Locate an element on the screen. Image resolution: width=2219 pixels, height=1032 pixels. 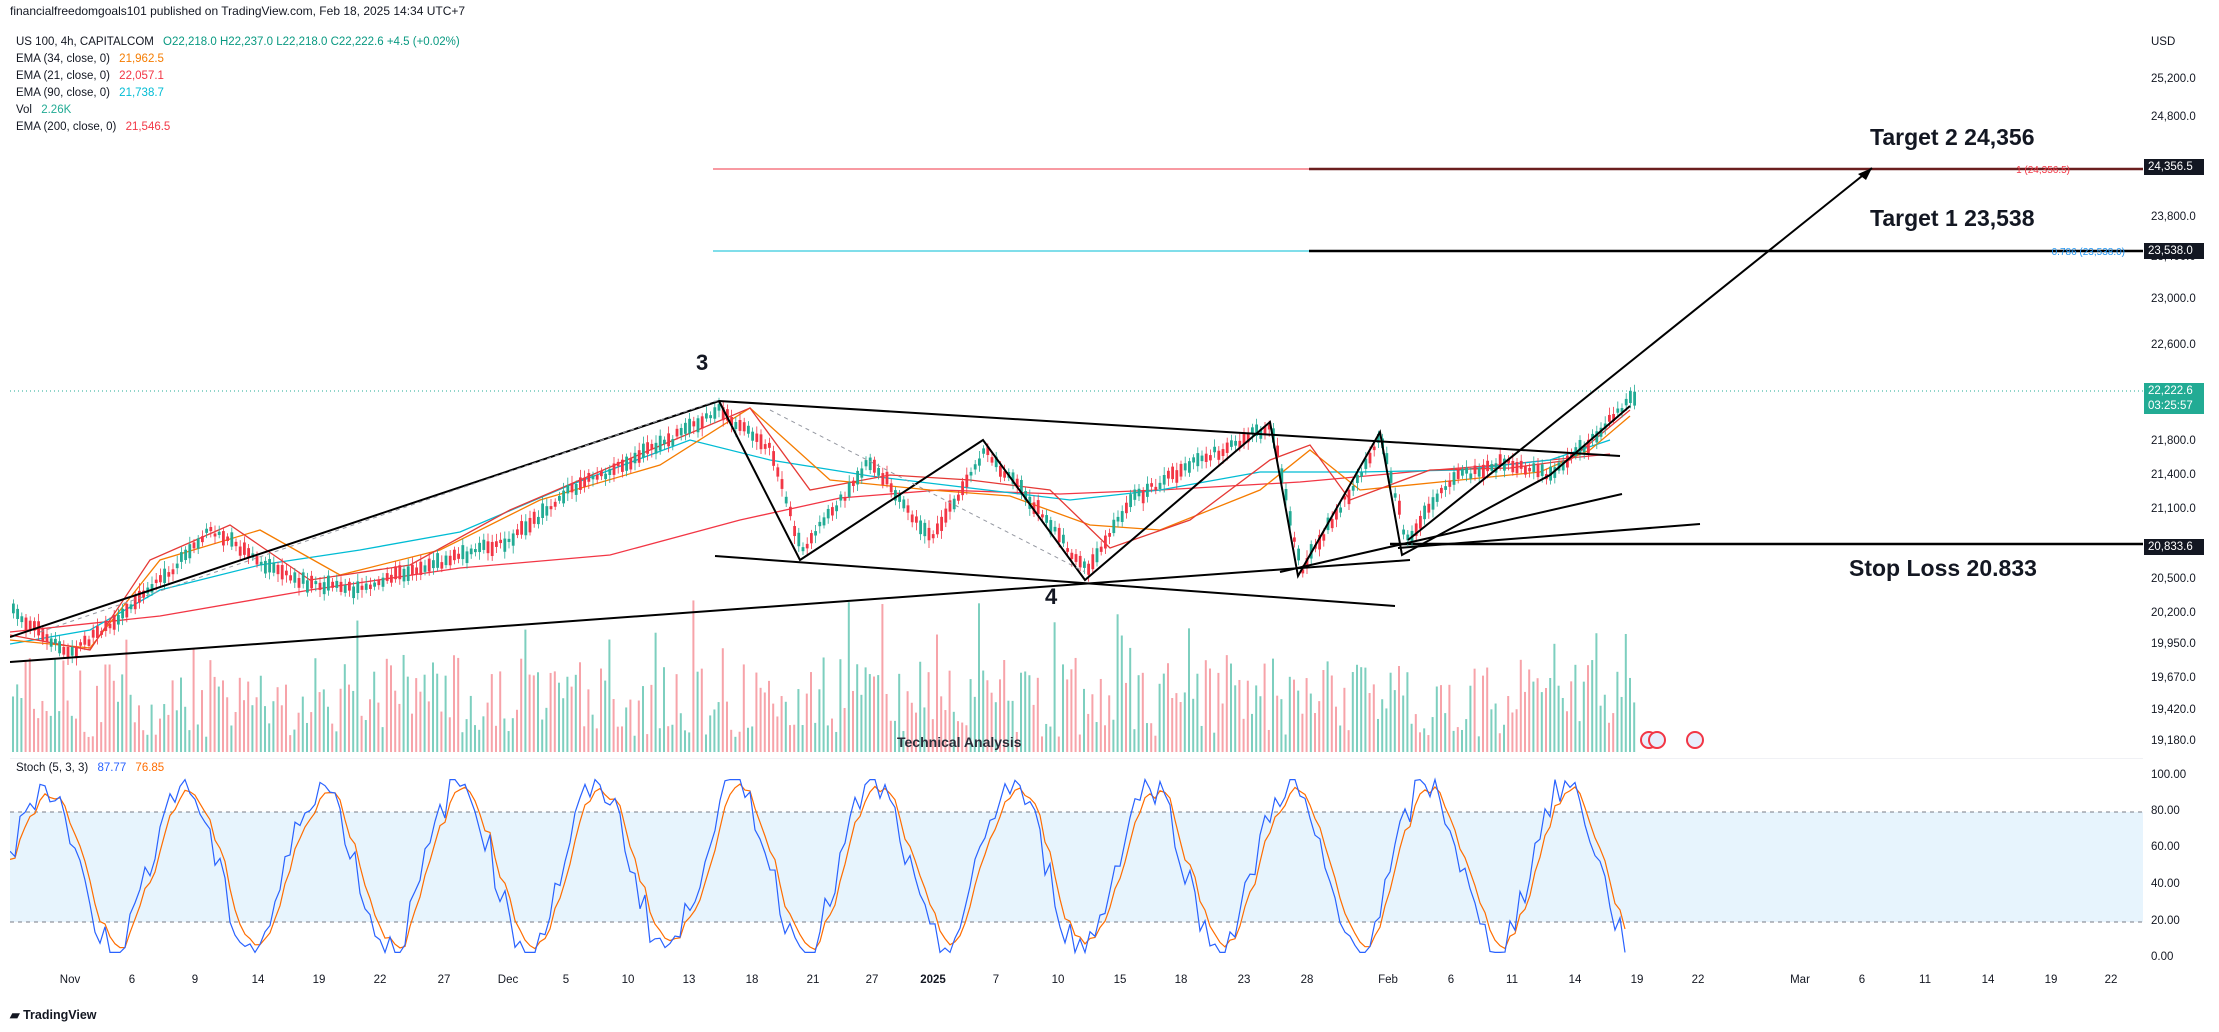
retracement-dashed-line is located at coordinates (927, 491).